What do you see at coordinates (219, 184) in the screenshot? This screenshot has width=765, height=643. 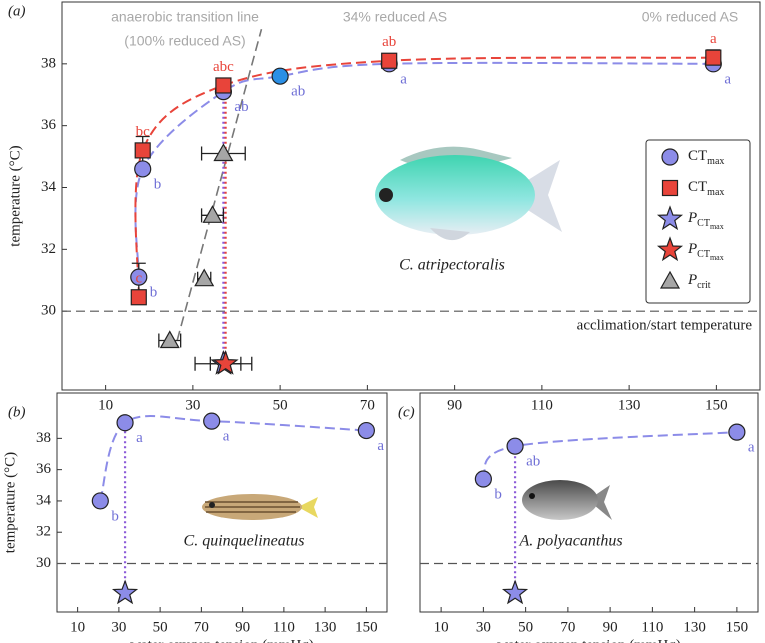 I see `trend-line` at bounding box center [219, 184].